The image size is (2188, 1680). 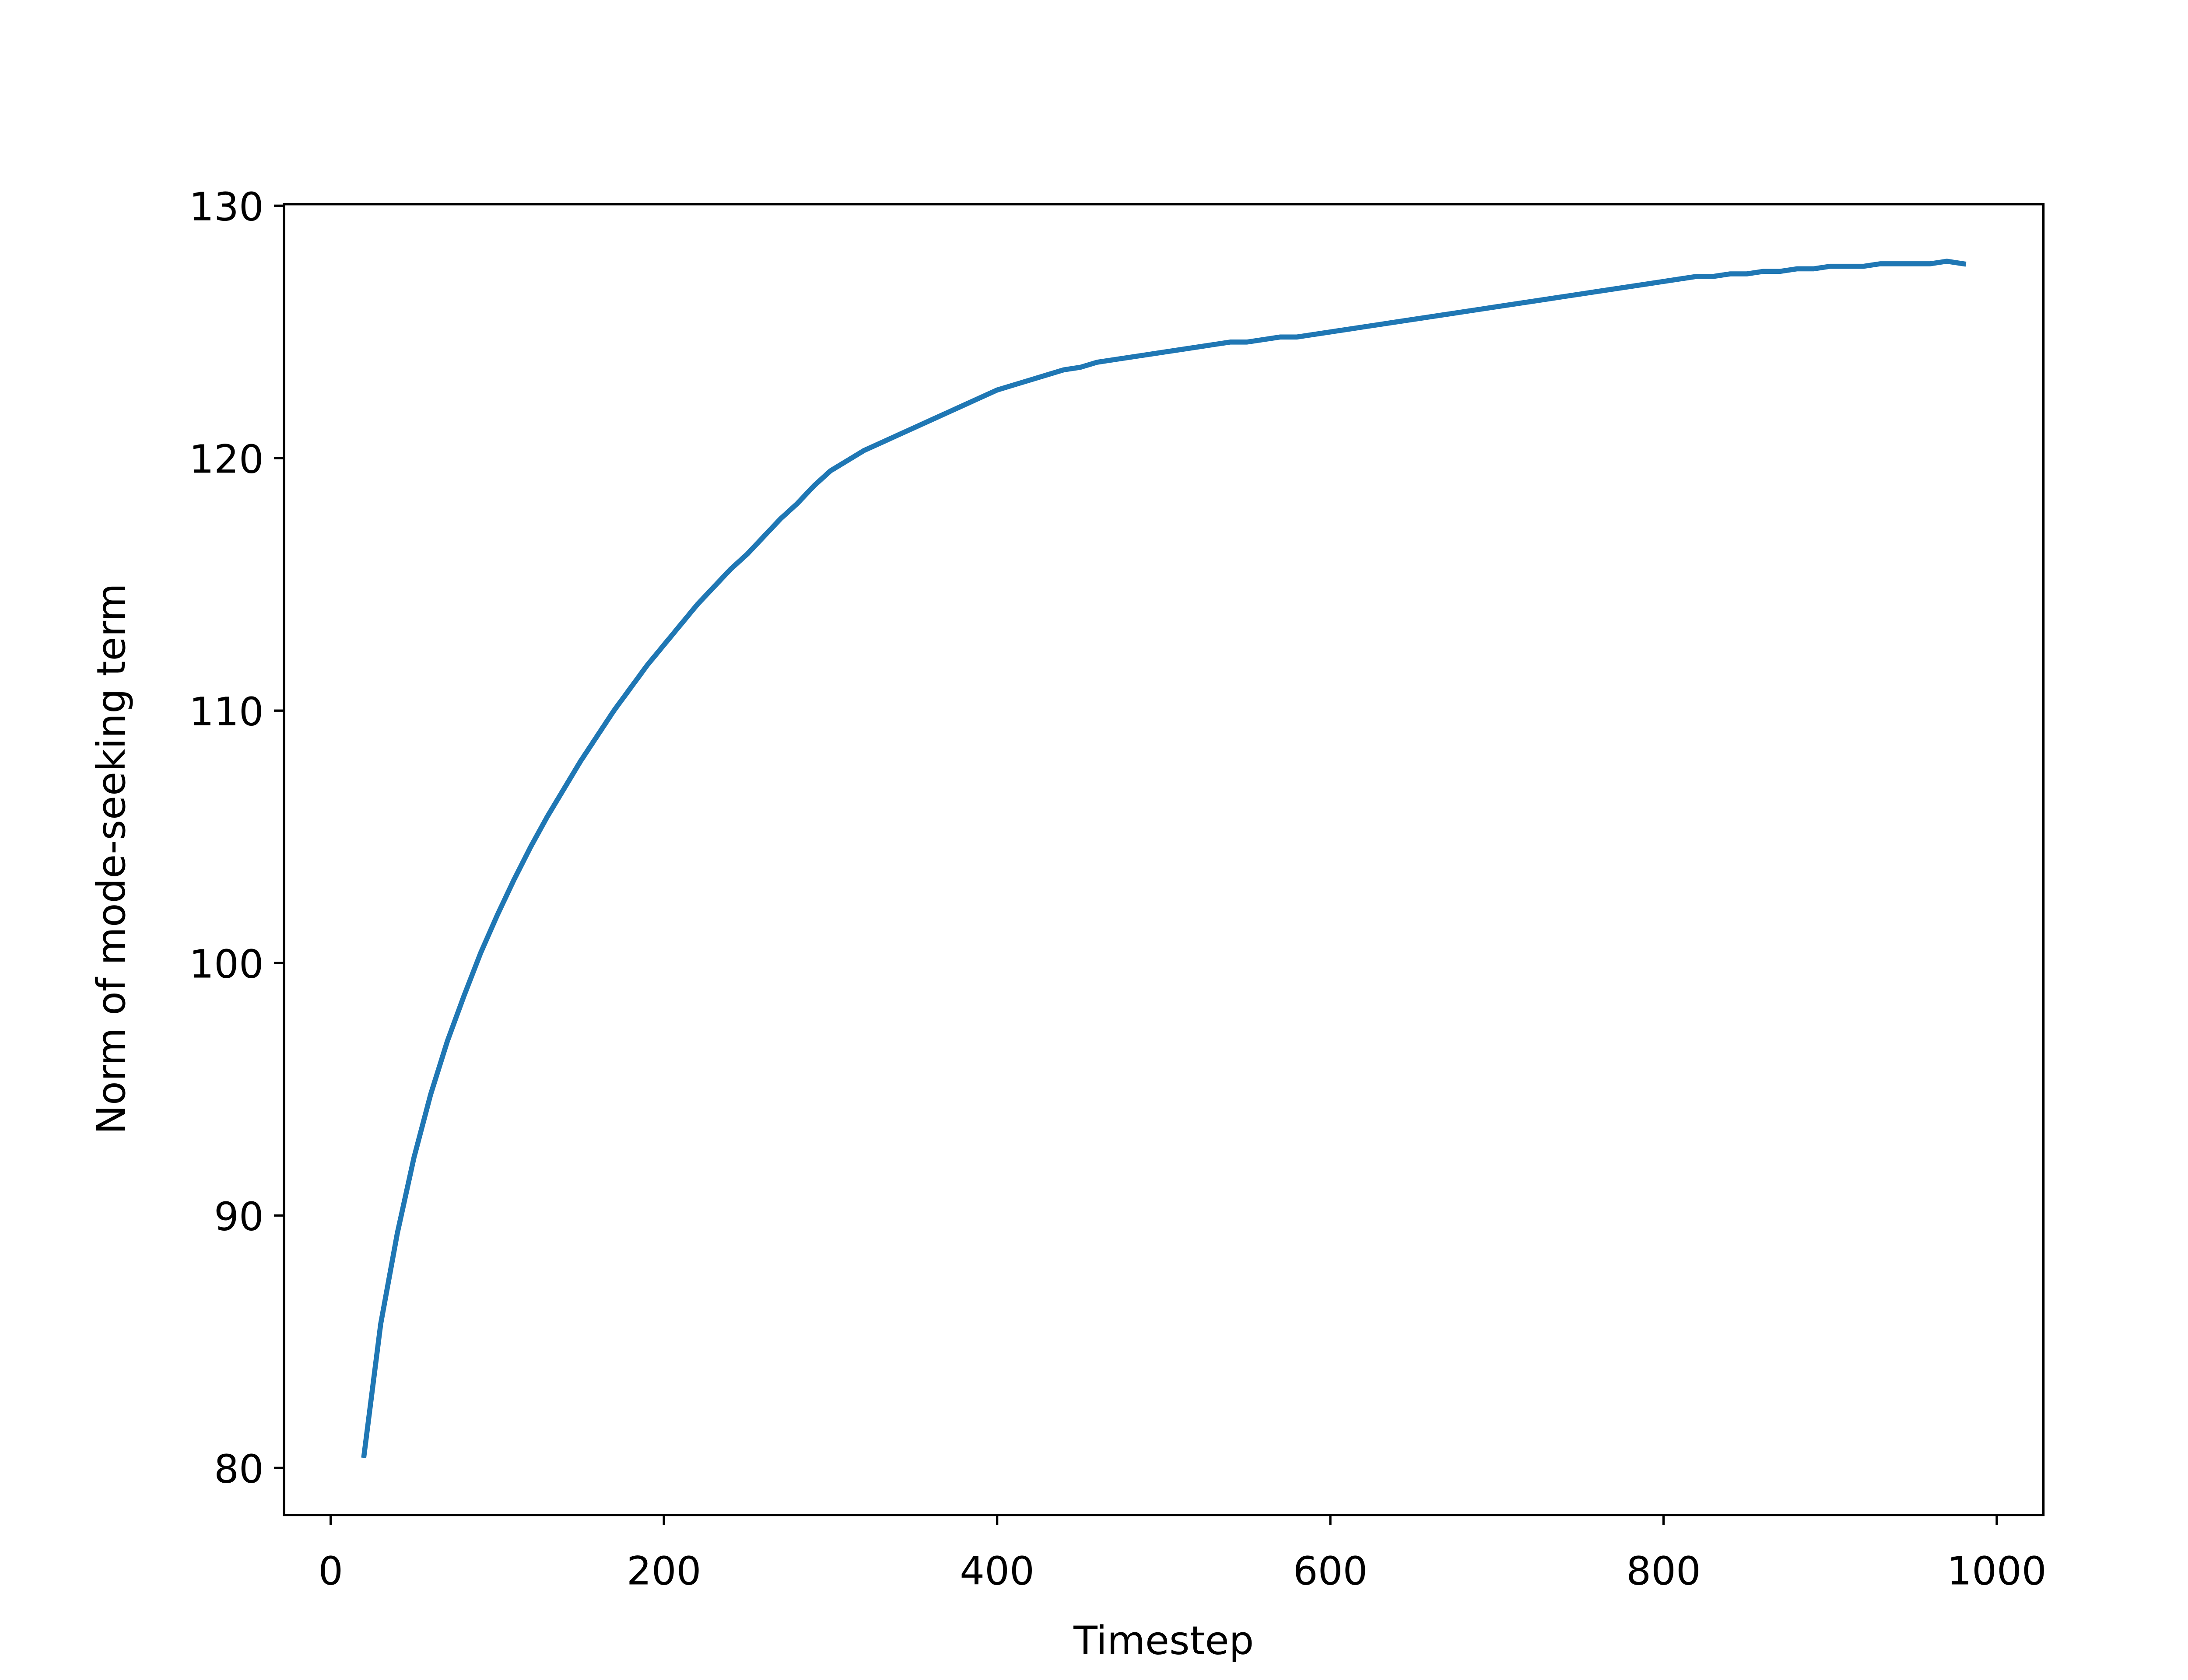 I want to click on y-axis-label: Norm of mode-seeking term, so click(x=111, y=858).